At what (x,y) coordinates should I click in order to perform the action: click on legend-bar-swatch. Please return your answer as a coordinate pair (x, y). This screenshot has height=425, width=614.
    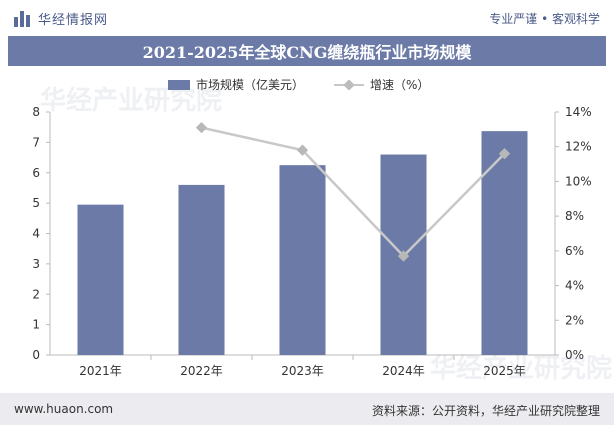
    Looking at the image, I should click on (179, 84).